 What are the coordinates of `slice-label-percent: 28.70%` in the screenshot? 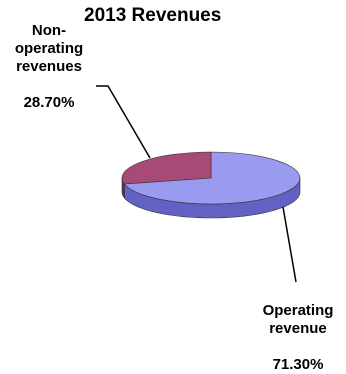 It's located at (49, 102).